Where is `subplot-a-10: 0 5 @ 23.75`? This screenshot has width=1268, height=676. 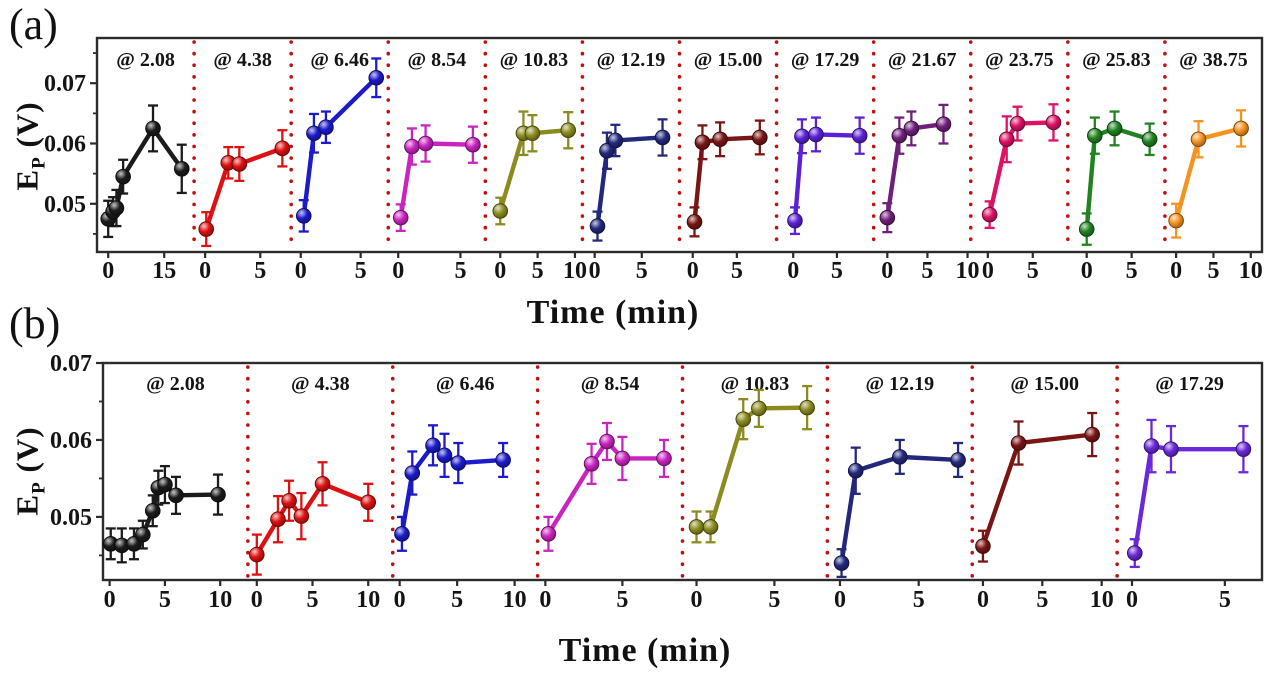
subplot-a-10: 0 5 @ 23.75 is located at coordinates (1015, 162).